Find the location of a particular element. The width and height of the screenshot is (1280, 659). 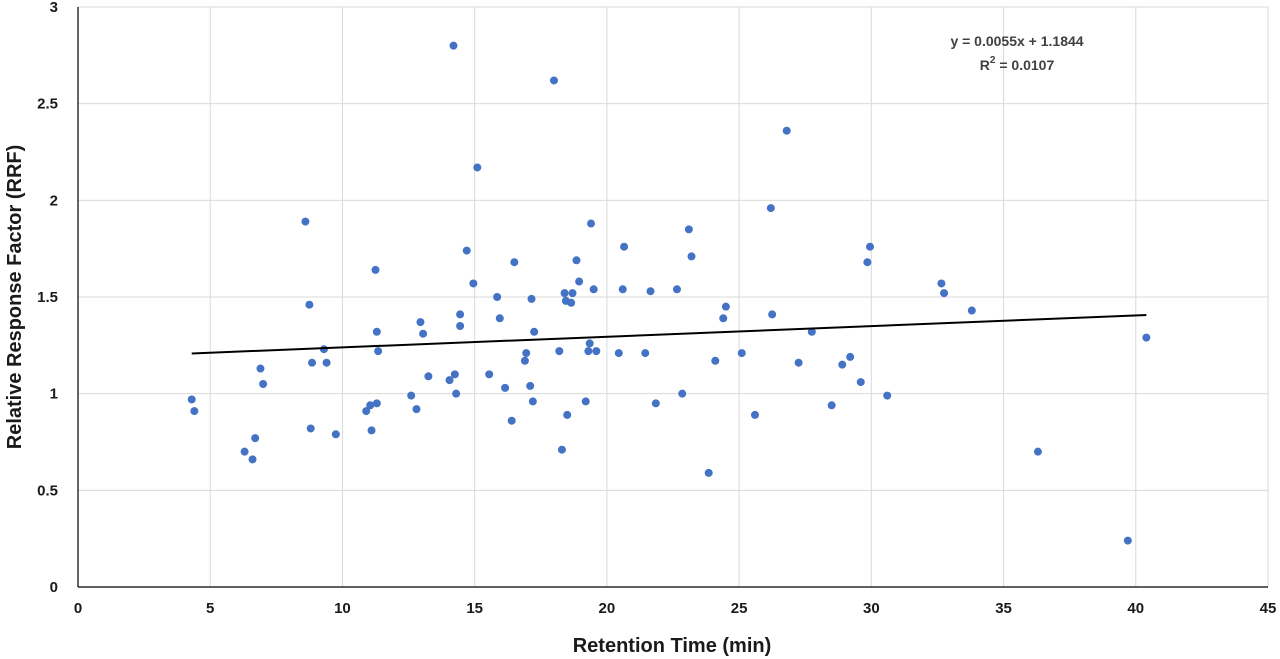

x-tick-label: 45 is located at coordinates (1268, 608).